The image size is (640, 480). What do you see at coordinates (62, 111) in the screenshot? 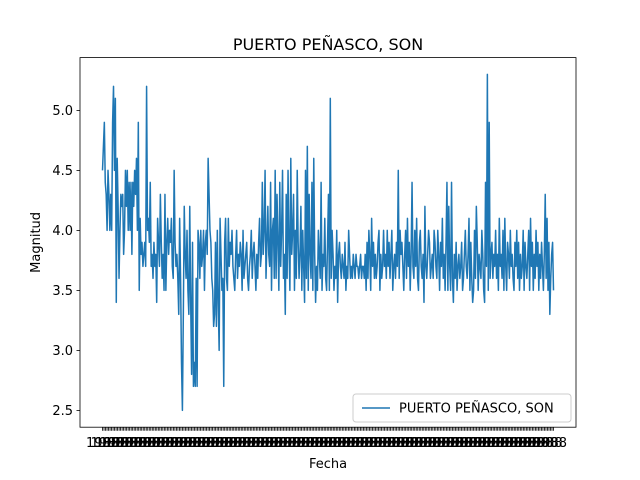
I see `y-tick-label: 5.0` at bounding box center [62, 111].